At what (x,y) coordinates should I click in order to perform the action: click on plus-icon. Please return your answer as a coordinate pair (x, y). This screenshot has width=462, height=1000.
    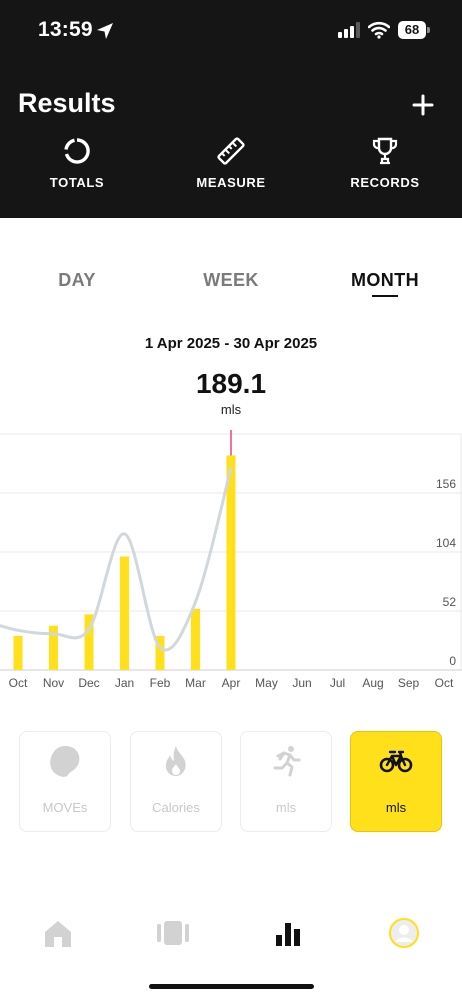
    Looking at the image, I should click on (423, 105).